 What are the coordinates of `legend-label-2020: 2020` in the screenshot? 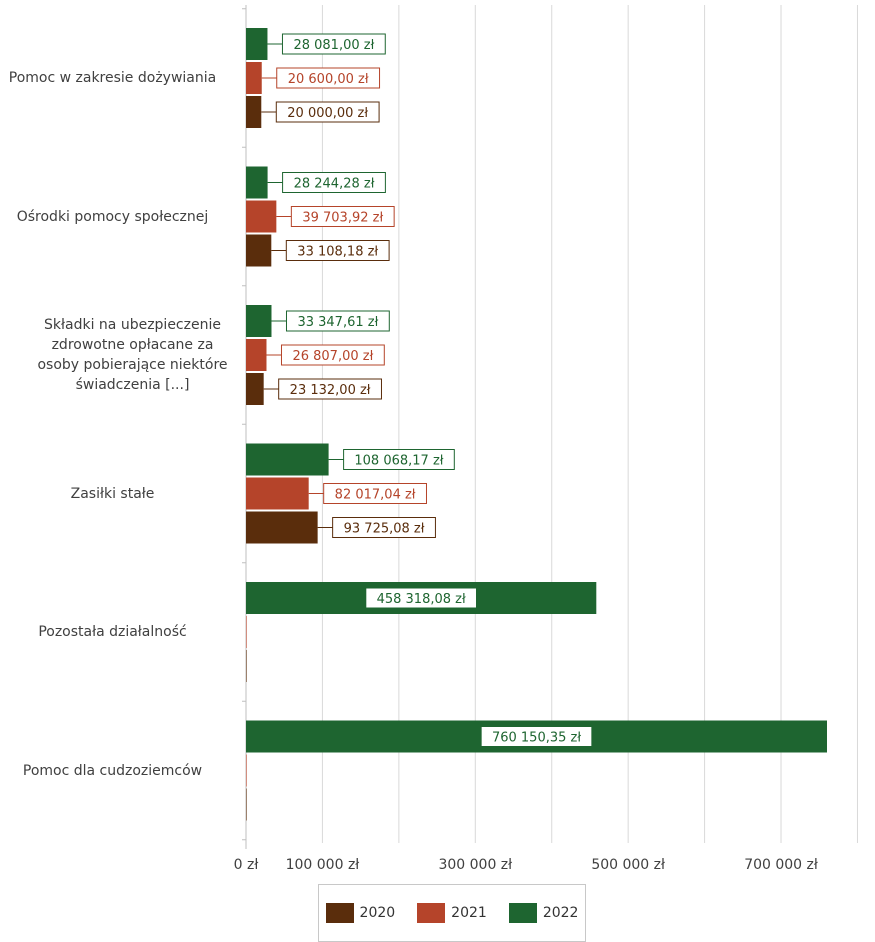 It's located at (377, 913).